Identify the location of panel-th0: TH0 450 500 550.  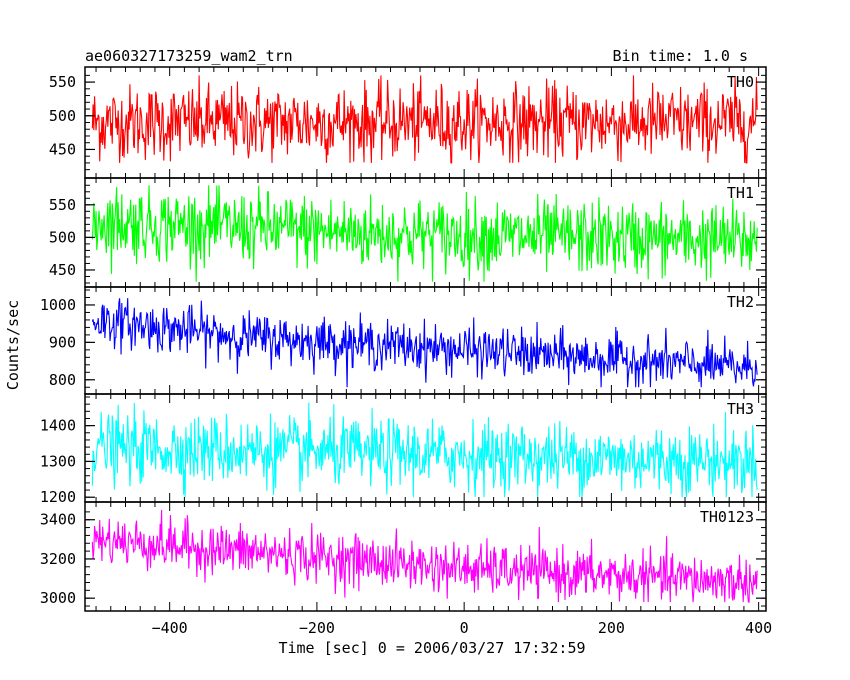
(408, 122).